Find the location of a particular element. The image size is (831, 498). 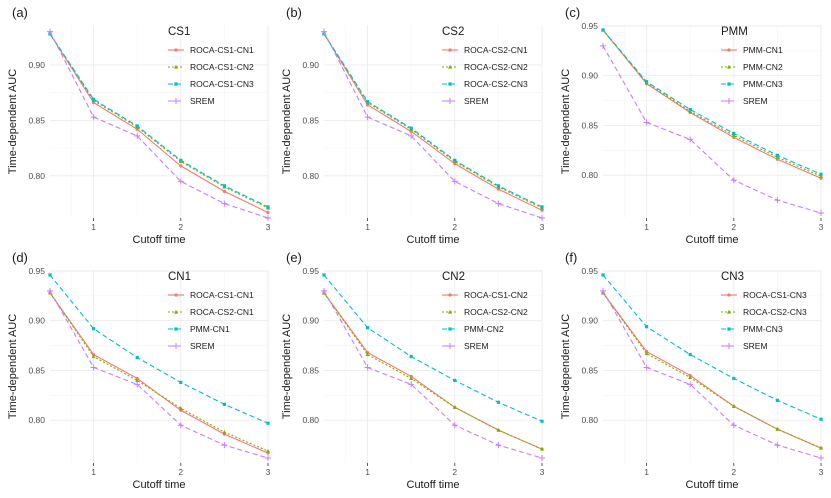

series-line-roca-cs1-cn1 is located at coordinates (159, 123).